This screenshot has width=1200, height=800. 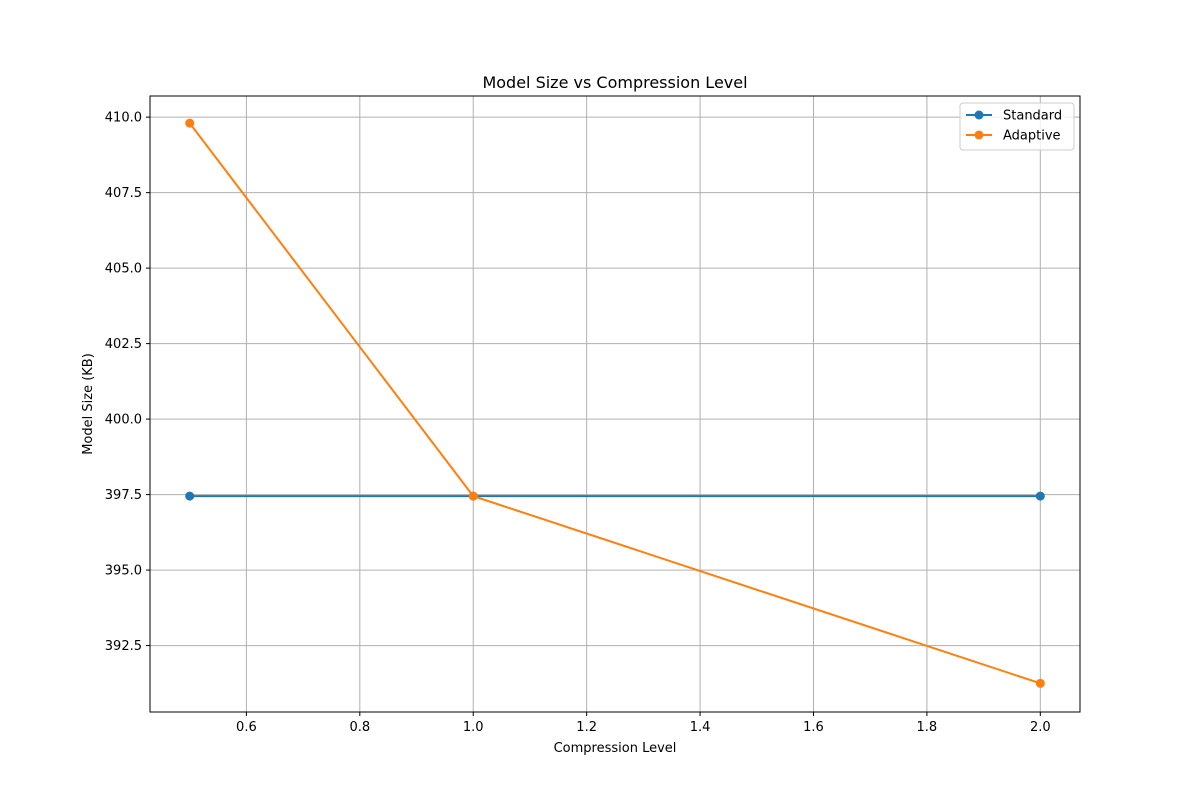 I want to click on legend: Standard Adaptive, so click(x=1017, y=126).